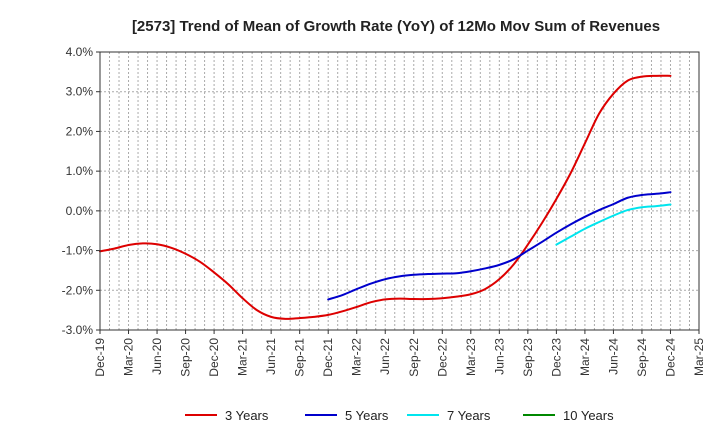 The width and height of the screenshot is (720, 440). What do you see at coordinates (157, 356) in the screenshot?
I see `x-tick-label: Jun-20` at bounding box center [157, 356].